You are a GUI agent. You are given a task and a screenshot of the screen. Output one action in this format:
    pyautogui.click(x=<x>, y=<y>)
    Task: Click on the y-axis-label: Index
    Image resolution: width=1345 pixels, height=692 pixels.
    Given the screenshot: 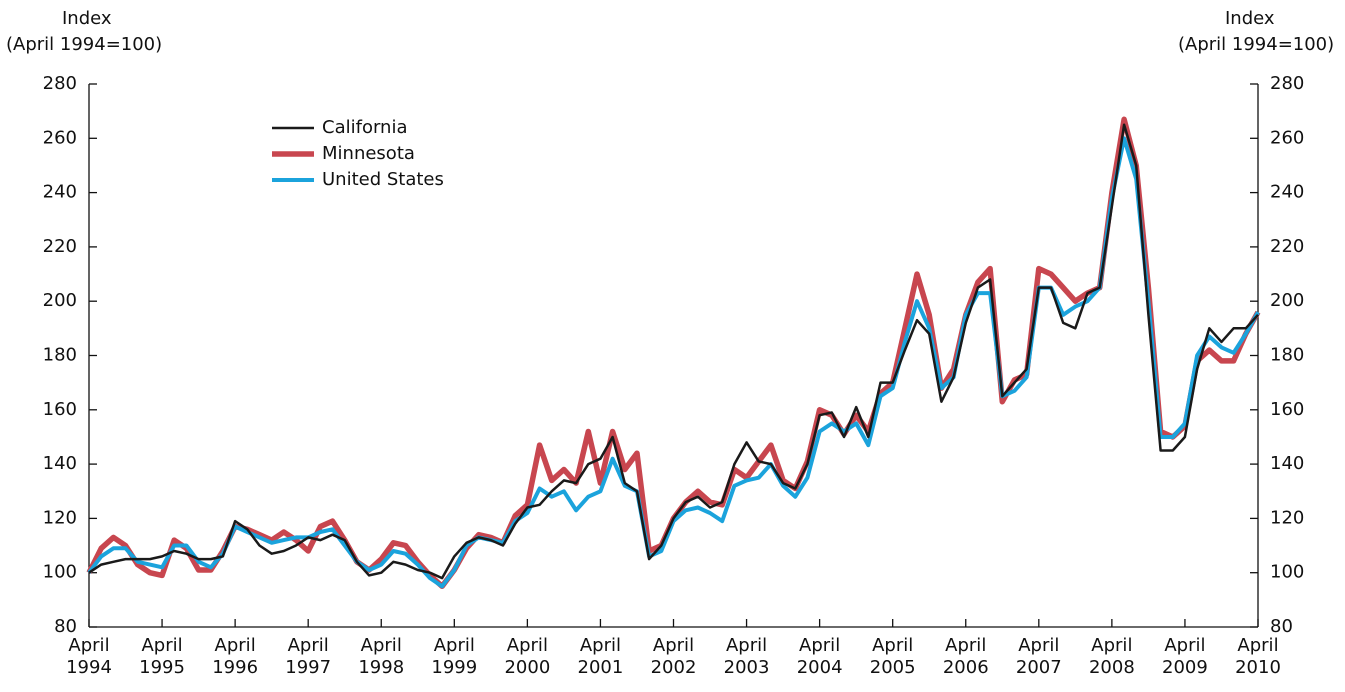 What is the action you would take?
    pyautogui.click(x=87, y=18)
    